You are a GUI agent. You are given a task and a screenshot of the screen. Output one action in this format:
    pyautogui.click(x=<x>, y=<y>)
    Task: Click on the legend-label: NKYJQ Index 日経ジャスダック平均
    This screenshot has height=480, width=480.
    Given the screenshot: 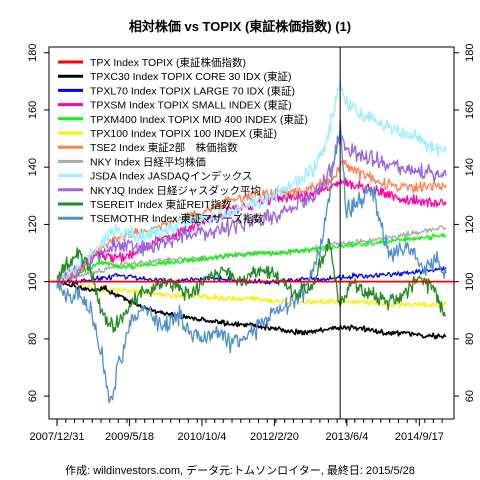 What is the action you would take?
    pyautogui.click(x=175, y=190)
    